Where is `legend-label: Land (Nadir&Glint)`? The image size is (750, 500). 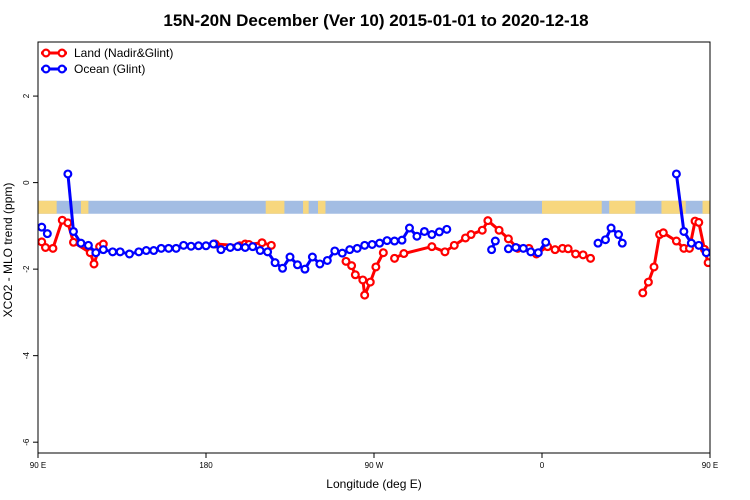 legend-label: Land (Nadir&Glint) is located at coordinates (123, 53).